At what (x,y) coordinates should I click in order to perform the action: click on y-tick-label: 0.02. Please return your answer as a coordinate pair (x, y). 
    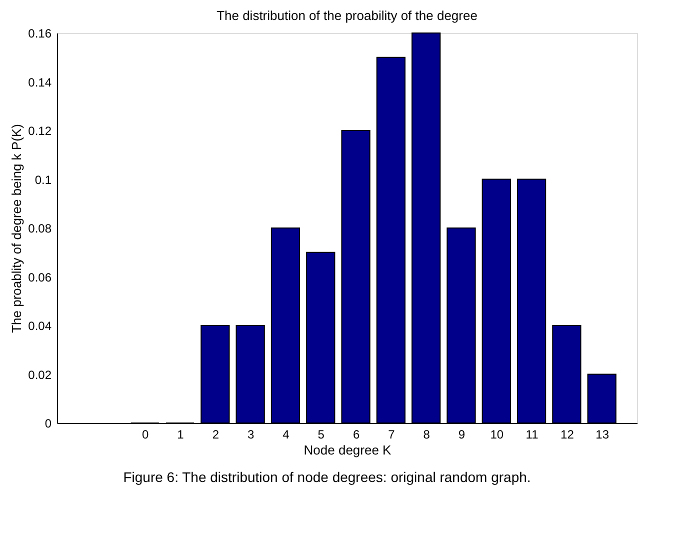
    Looking at the image, I should click on (40, 375).